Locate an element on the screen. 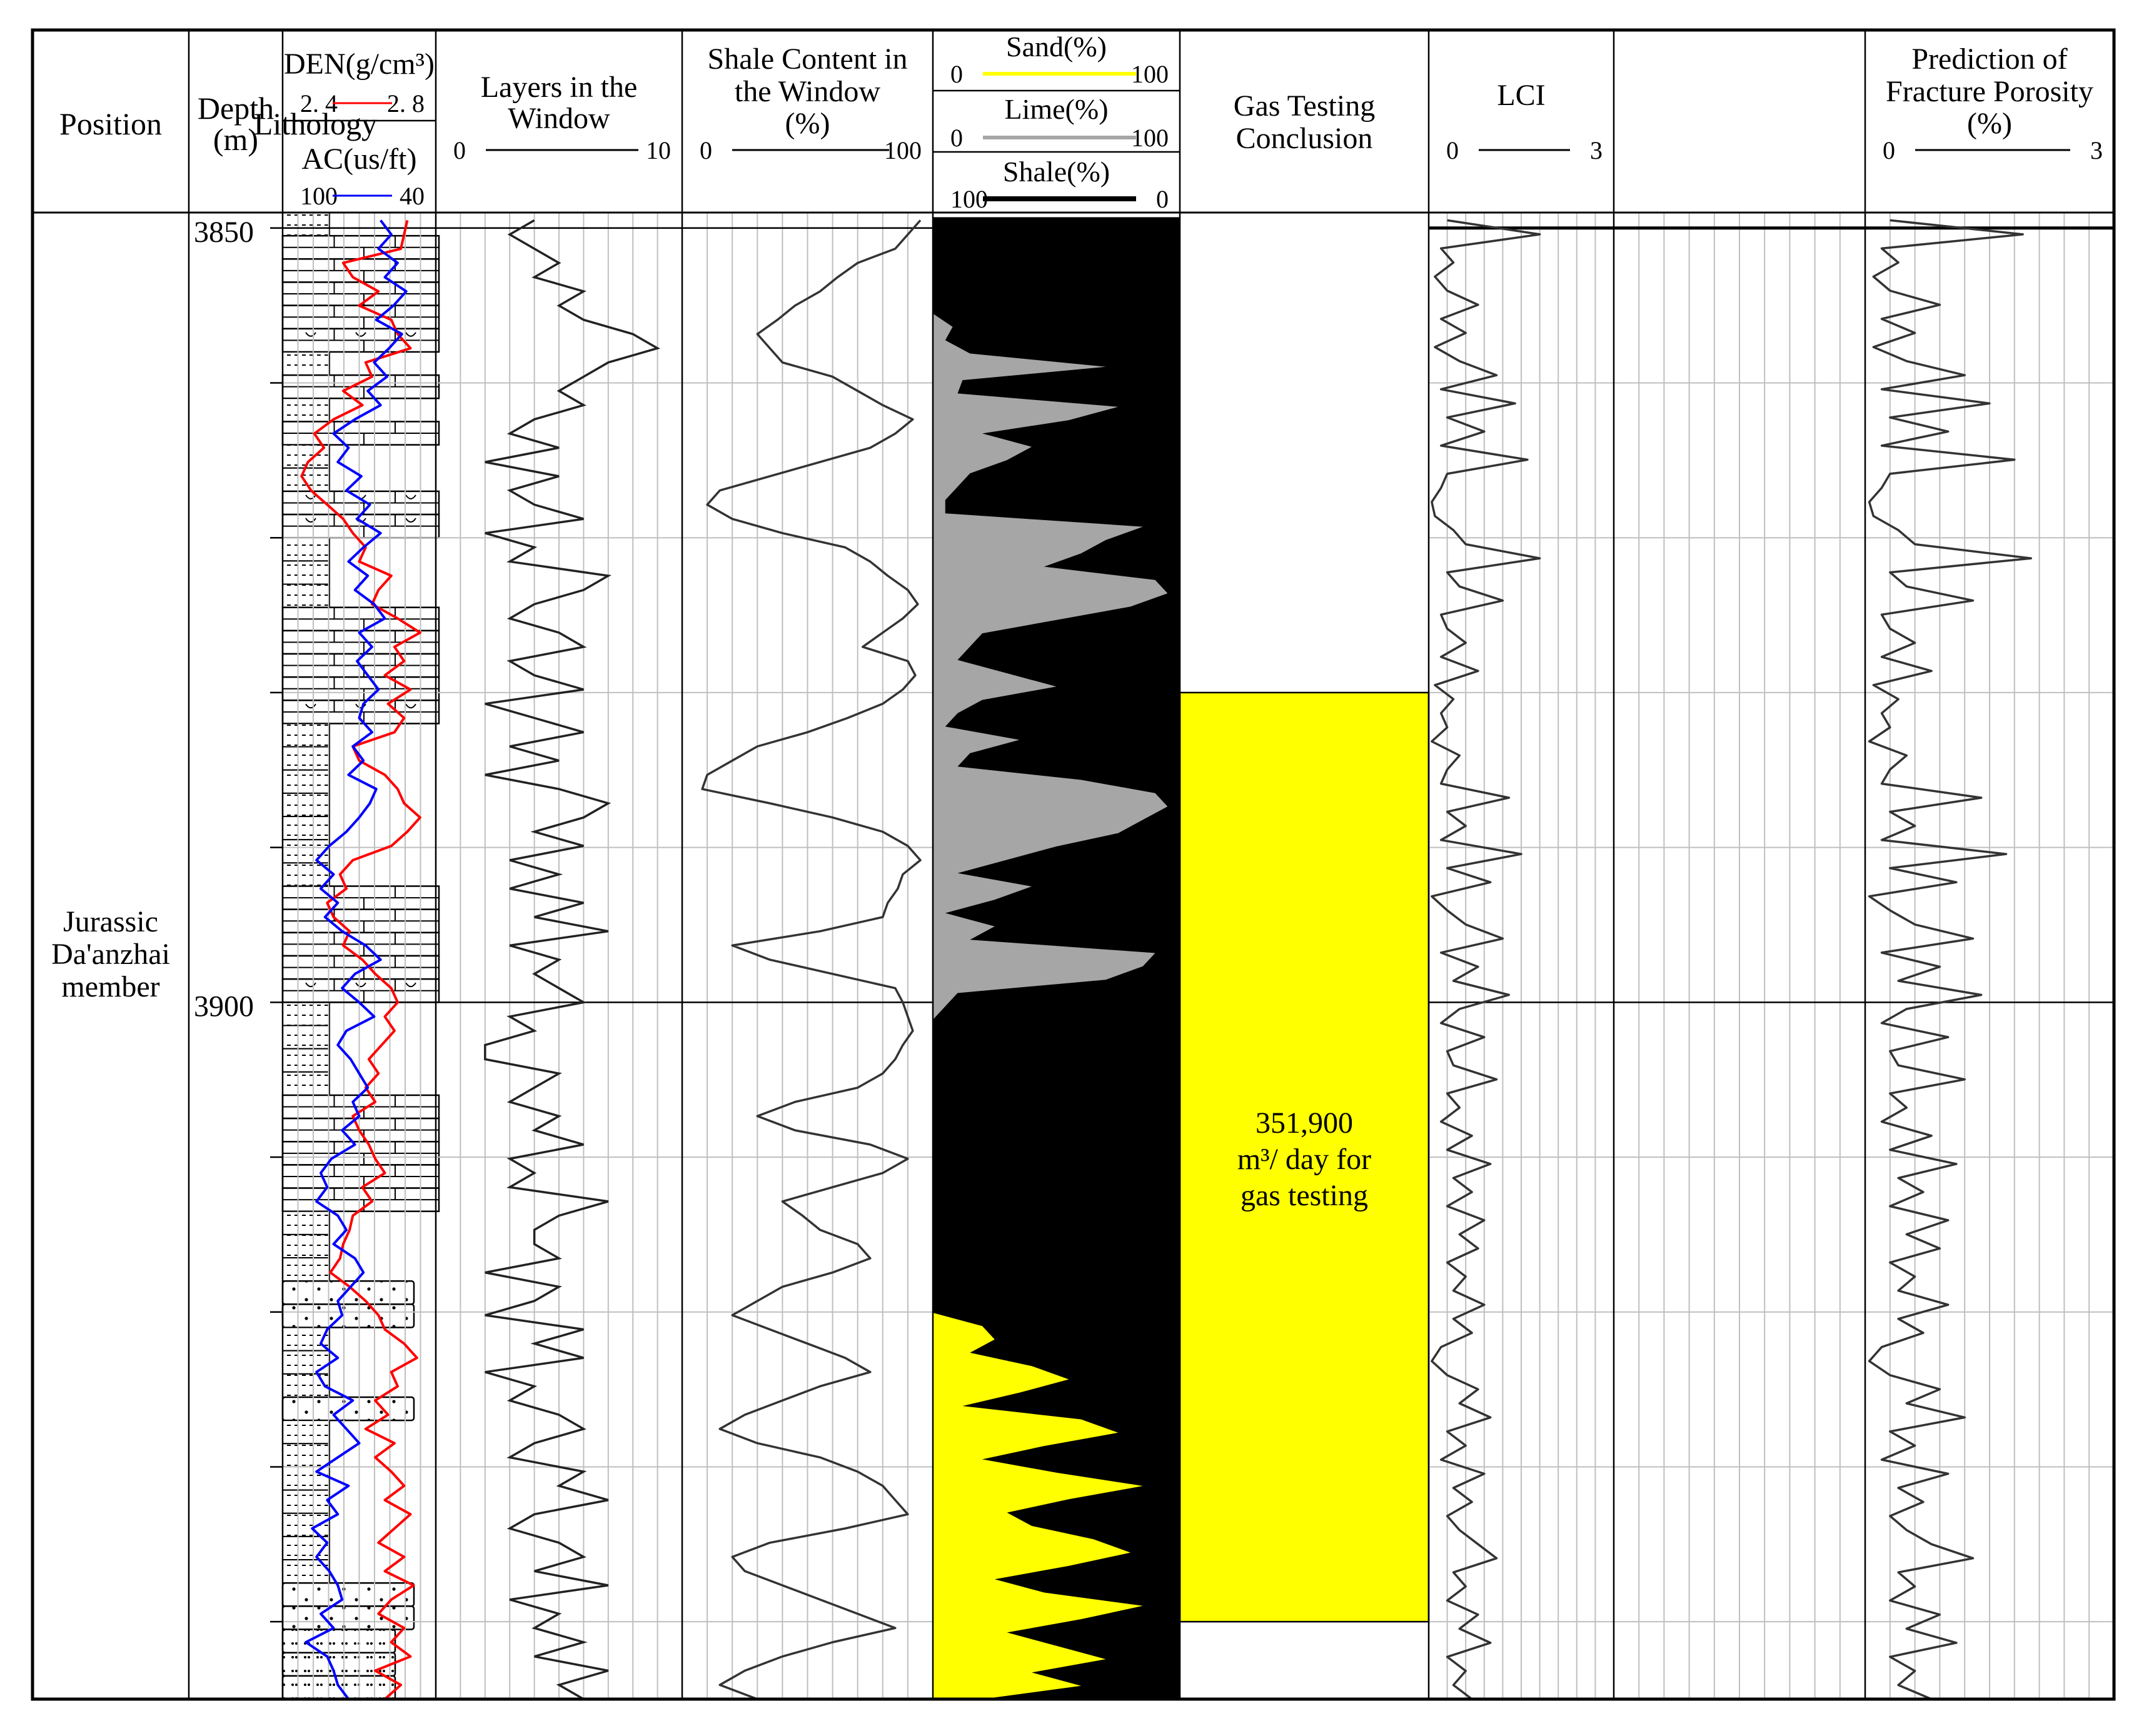 This screenshot has width=2139, height=1736. shale-pct-title: Shale(%) is located at coordinates (1056, 172).